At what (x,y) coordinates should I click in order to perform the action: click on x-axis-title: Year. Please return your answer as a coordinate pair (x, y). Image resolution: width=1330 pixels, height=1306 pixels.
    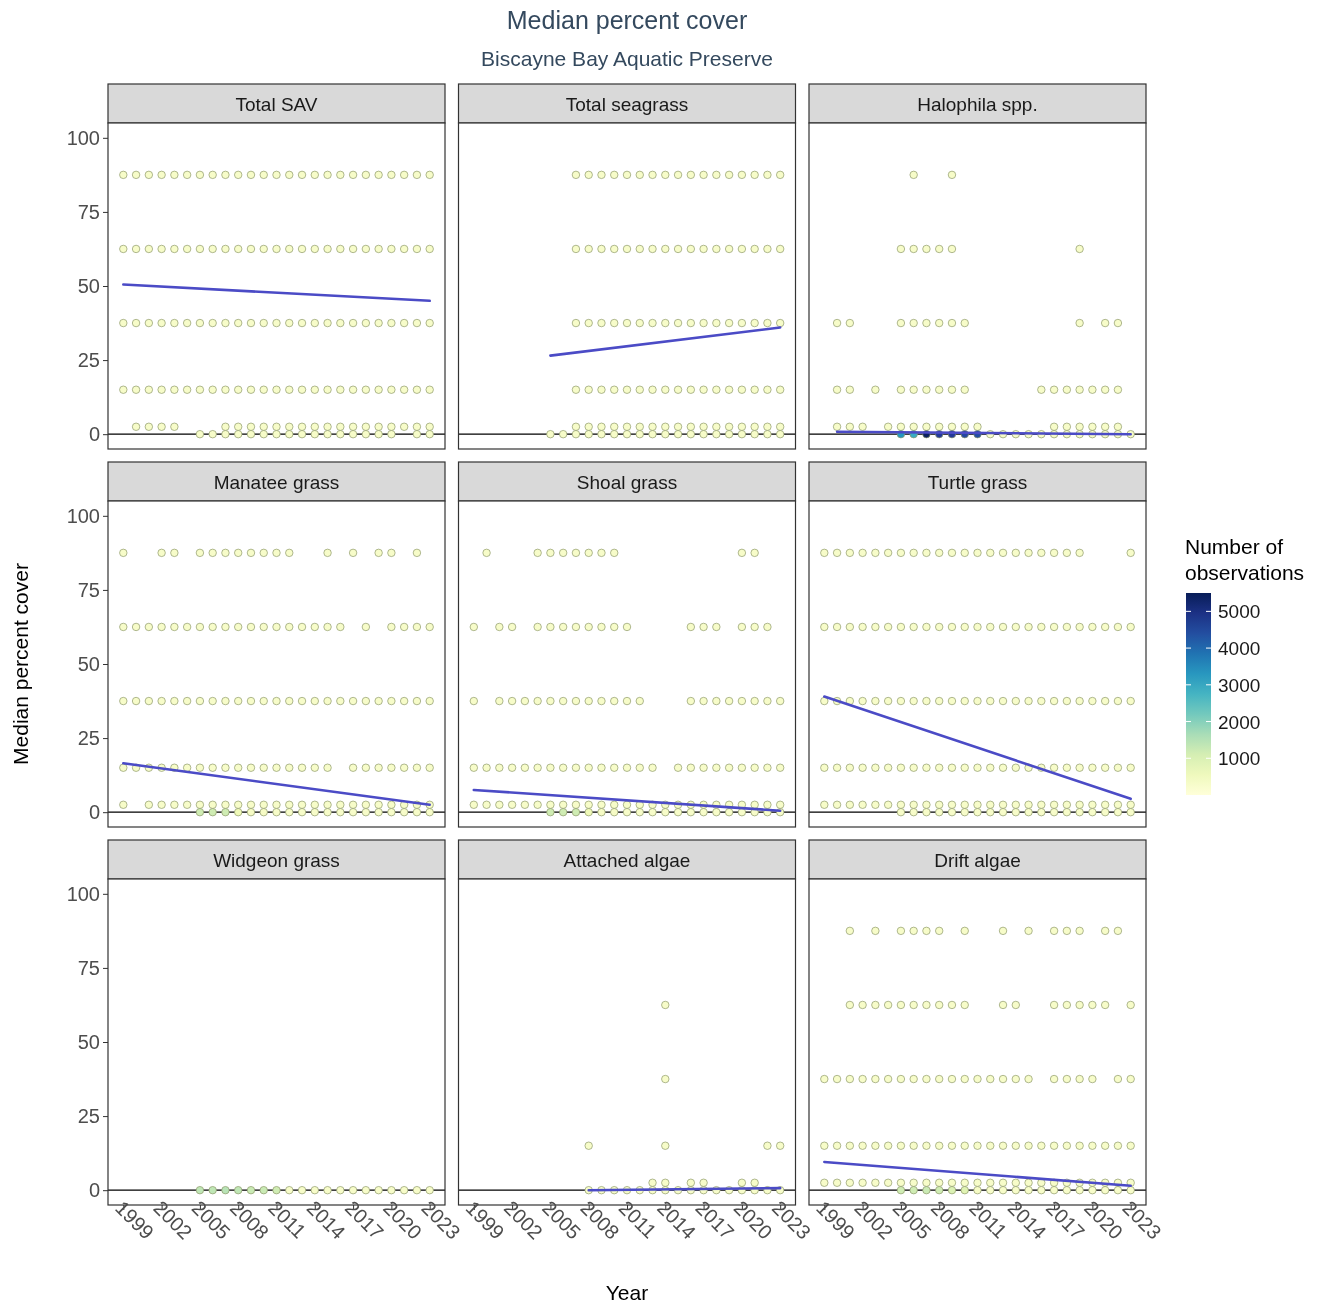
    Looking at the image, I should click on (627, 1292).